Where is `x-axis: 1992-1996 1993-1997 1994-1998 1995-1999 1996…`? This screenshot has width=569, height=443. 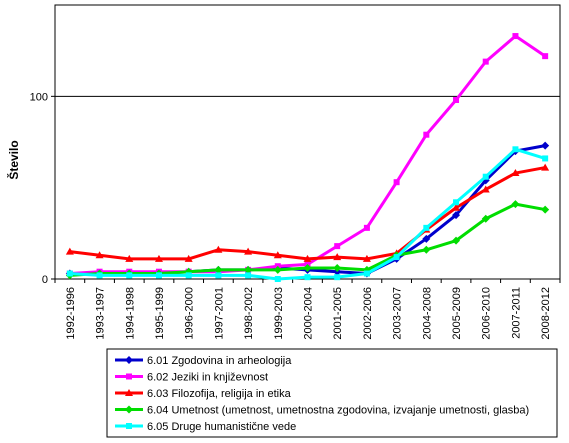 x-axis: 1992-1996 1993-1997 1994-1998 1995-1999 1996… is located at coordinates (307, 309).